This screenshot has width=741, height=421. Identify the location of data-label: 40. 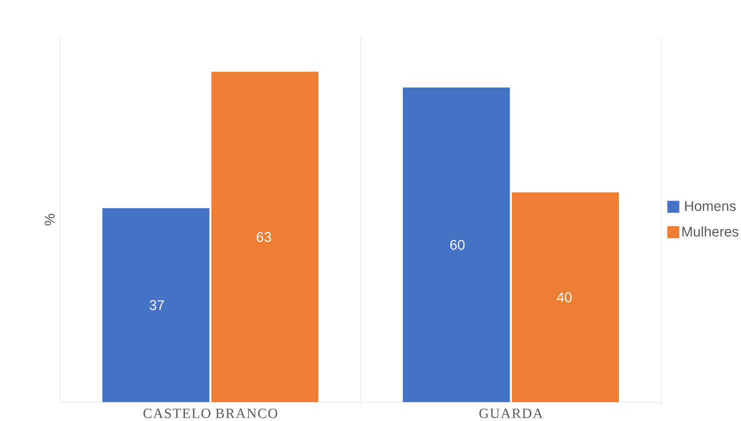
(564, 297).